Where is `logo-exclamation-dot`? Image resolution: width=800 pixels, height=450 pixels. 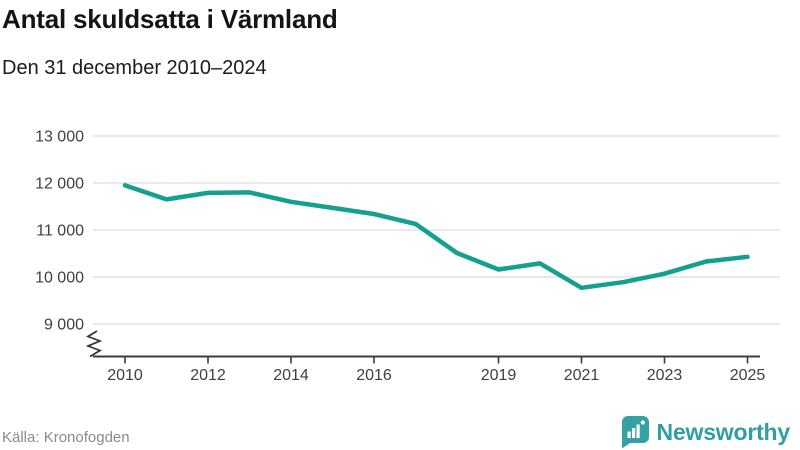 logo-exclamation-dot is located at coordinates (642, 422).